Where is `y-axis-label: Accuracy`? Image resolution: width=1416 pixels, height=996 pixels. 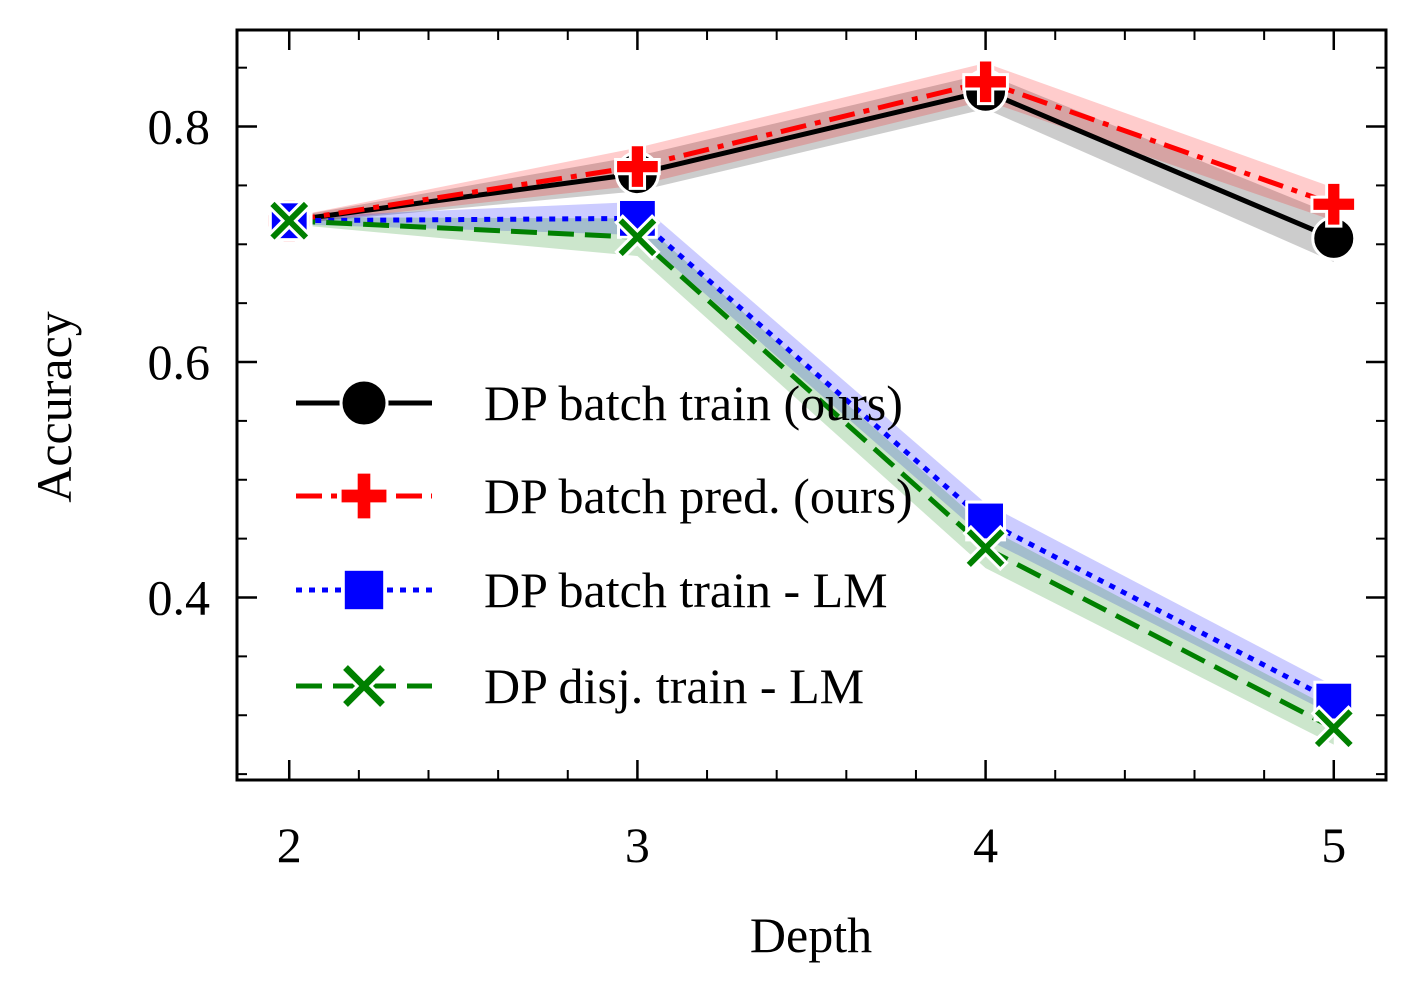
y-axis-label: Accuracy is located at coordinates (54, 407).